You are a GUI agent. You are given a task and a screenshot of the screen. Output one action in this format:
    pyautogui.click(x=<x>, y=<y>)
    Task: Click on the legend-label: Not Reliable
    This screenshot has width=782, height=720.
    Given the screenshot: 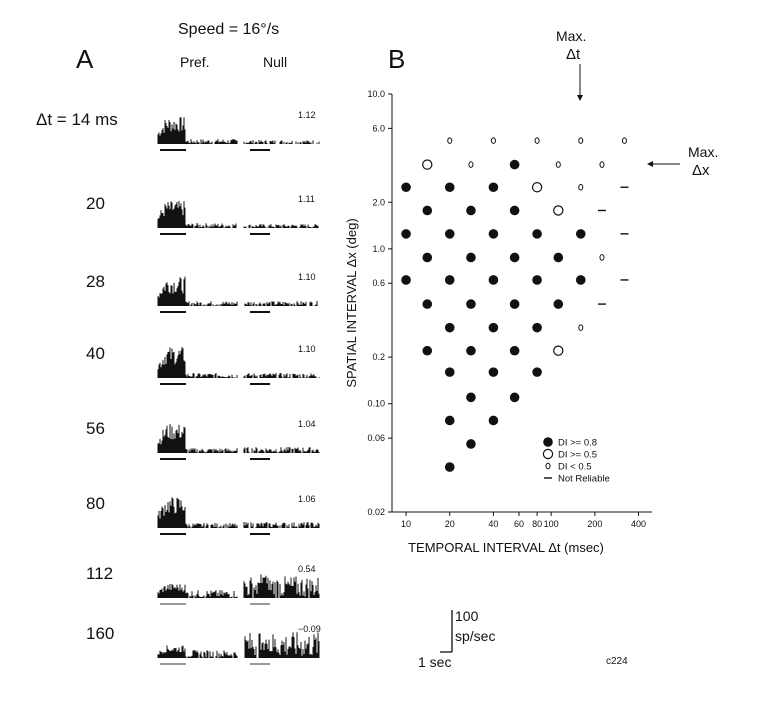 What is the action you would take?
    pyautogui.click(x=584, y=479)
    